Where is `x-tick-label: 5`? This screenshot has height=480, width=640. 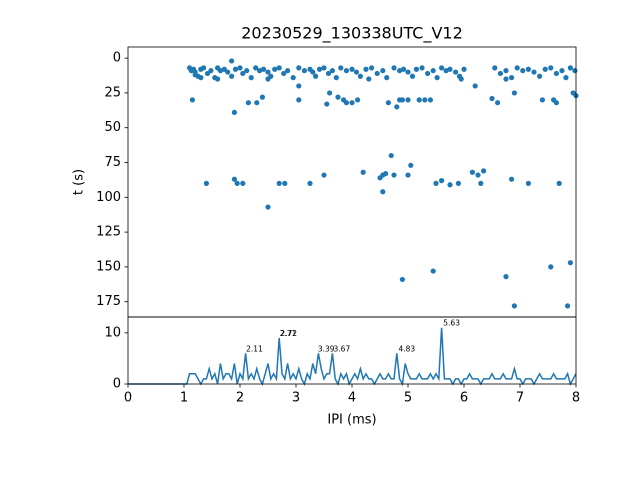
x-tick-label: 5 is located at coordinates (408, 398).